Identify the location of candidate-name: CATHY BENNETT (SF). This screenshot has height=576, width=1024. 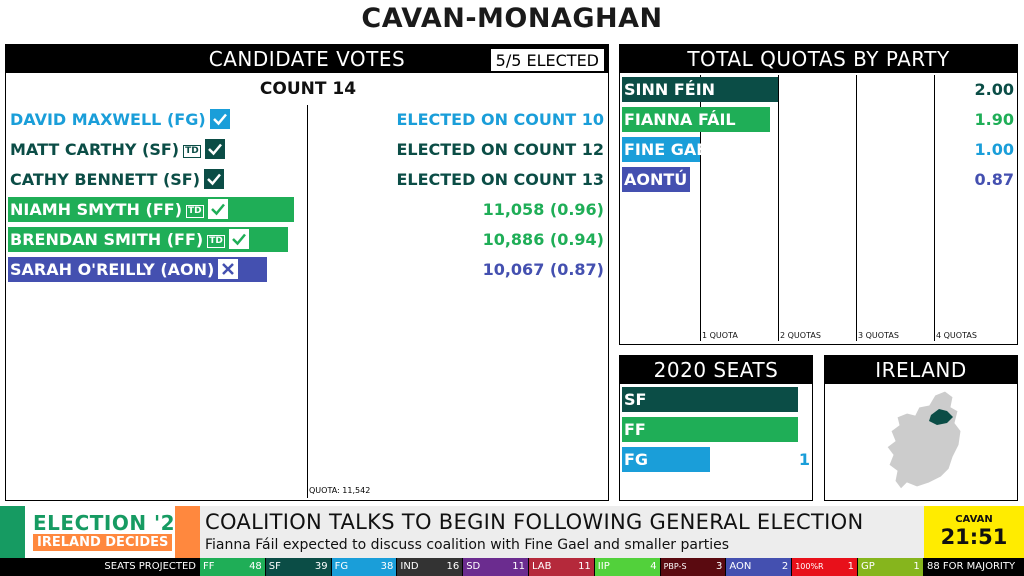
(117, 179).